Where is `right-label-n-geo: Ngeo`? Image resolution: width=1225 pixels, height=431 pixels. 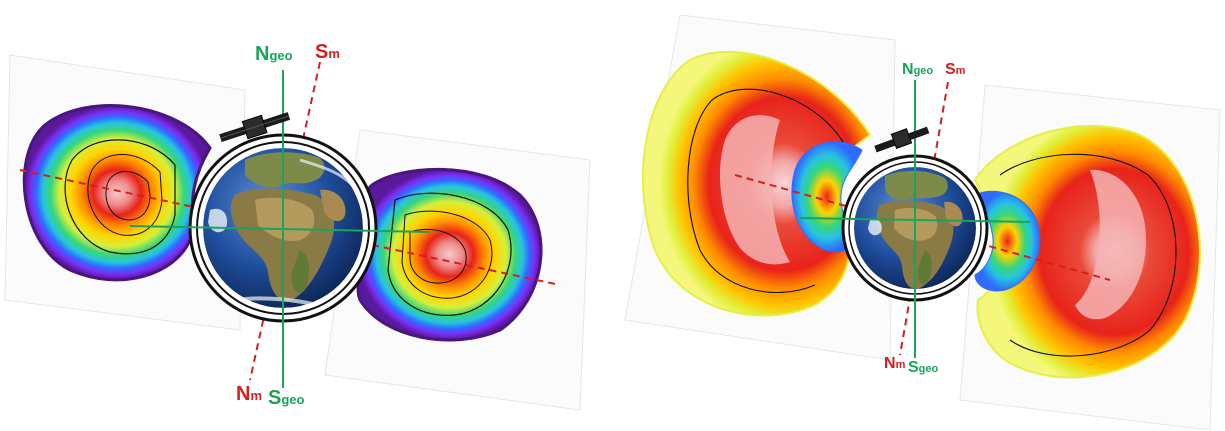 right-label-n-geo: Ngeo is located at coordinates (917, 69).